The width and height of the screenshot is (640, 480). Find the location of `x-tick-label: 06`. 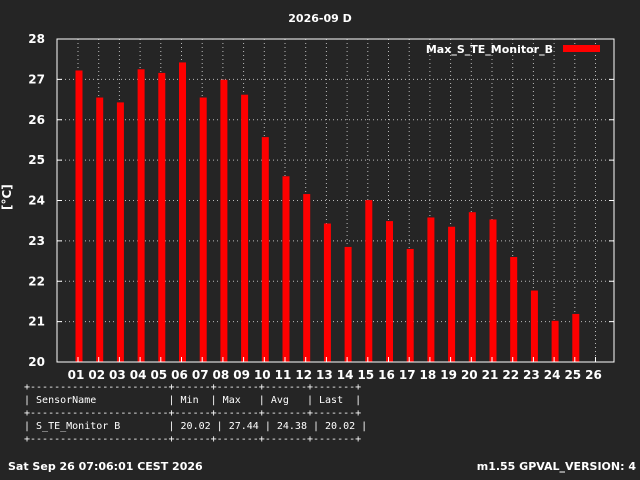

x-tick-label: 06 is located at coordinates (179, 375).